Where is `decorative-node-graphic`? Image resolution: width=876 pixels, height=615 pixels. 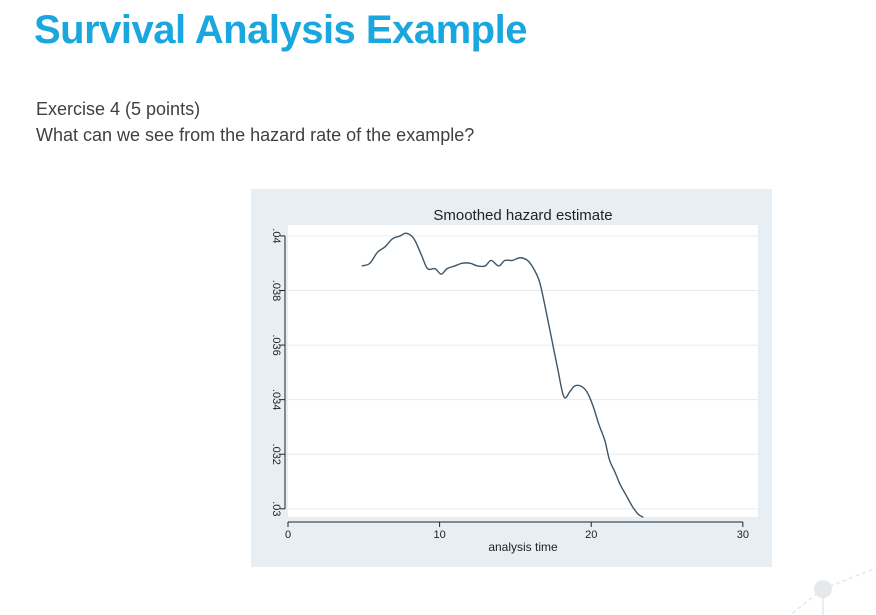 decorative-node-graphic is located at coordinates (832, 591).